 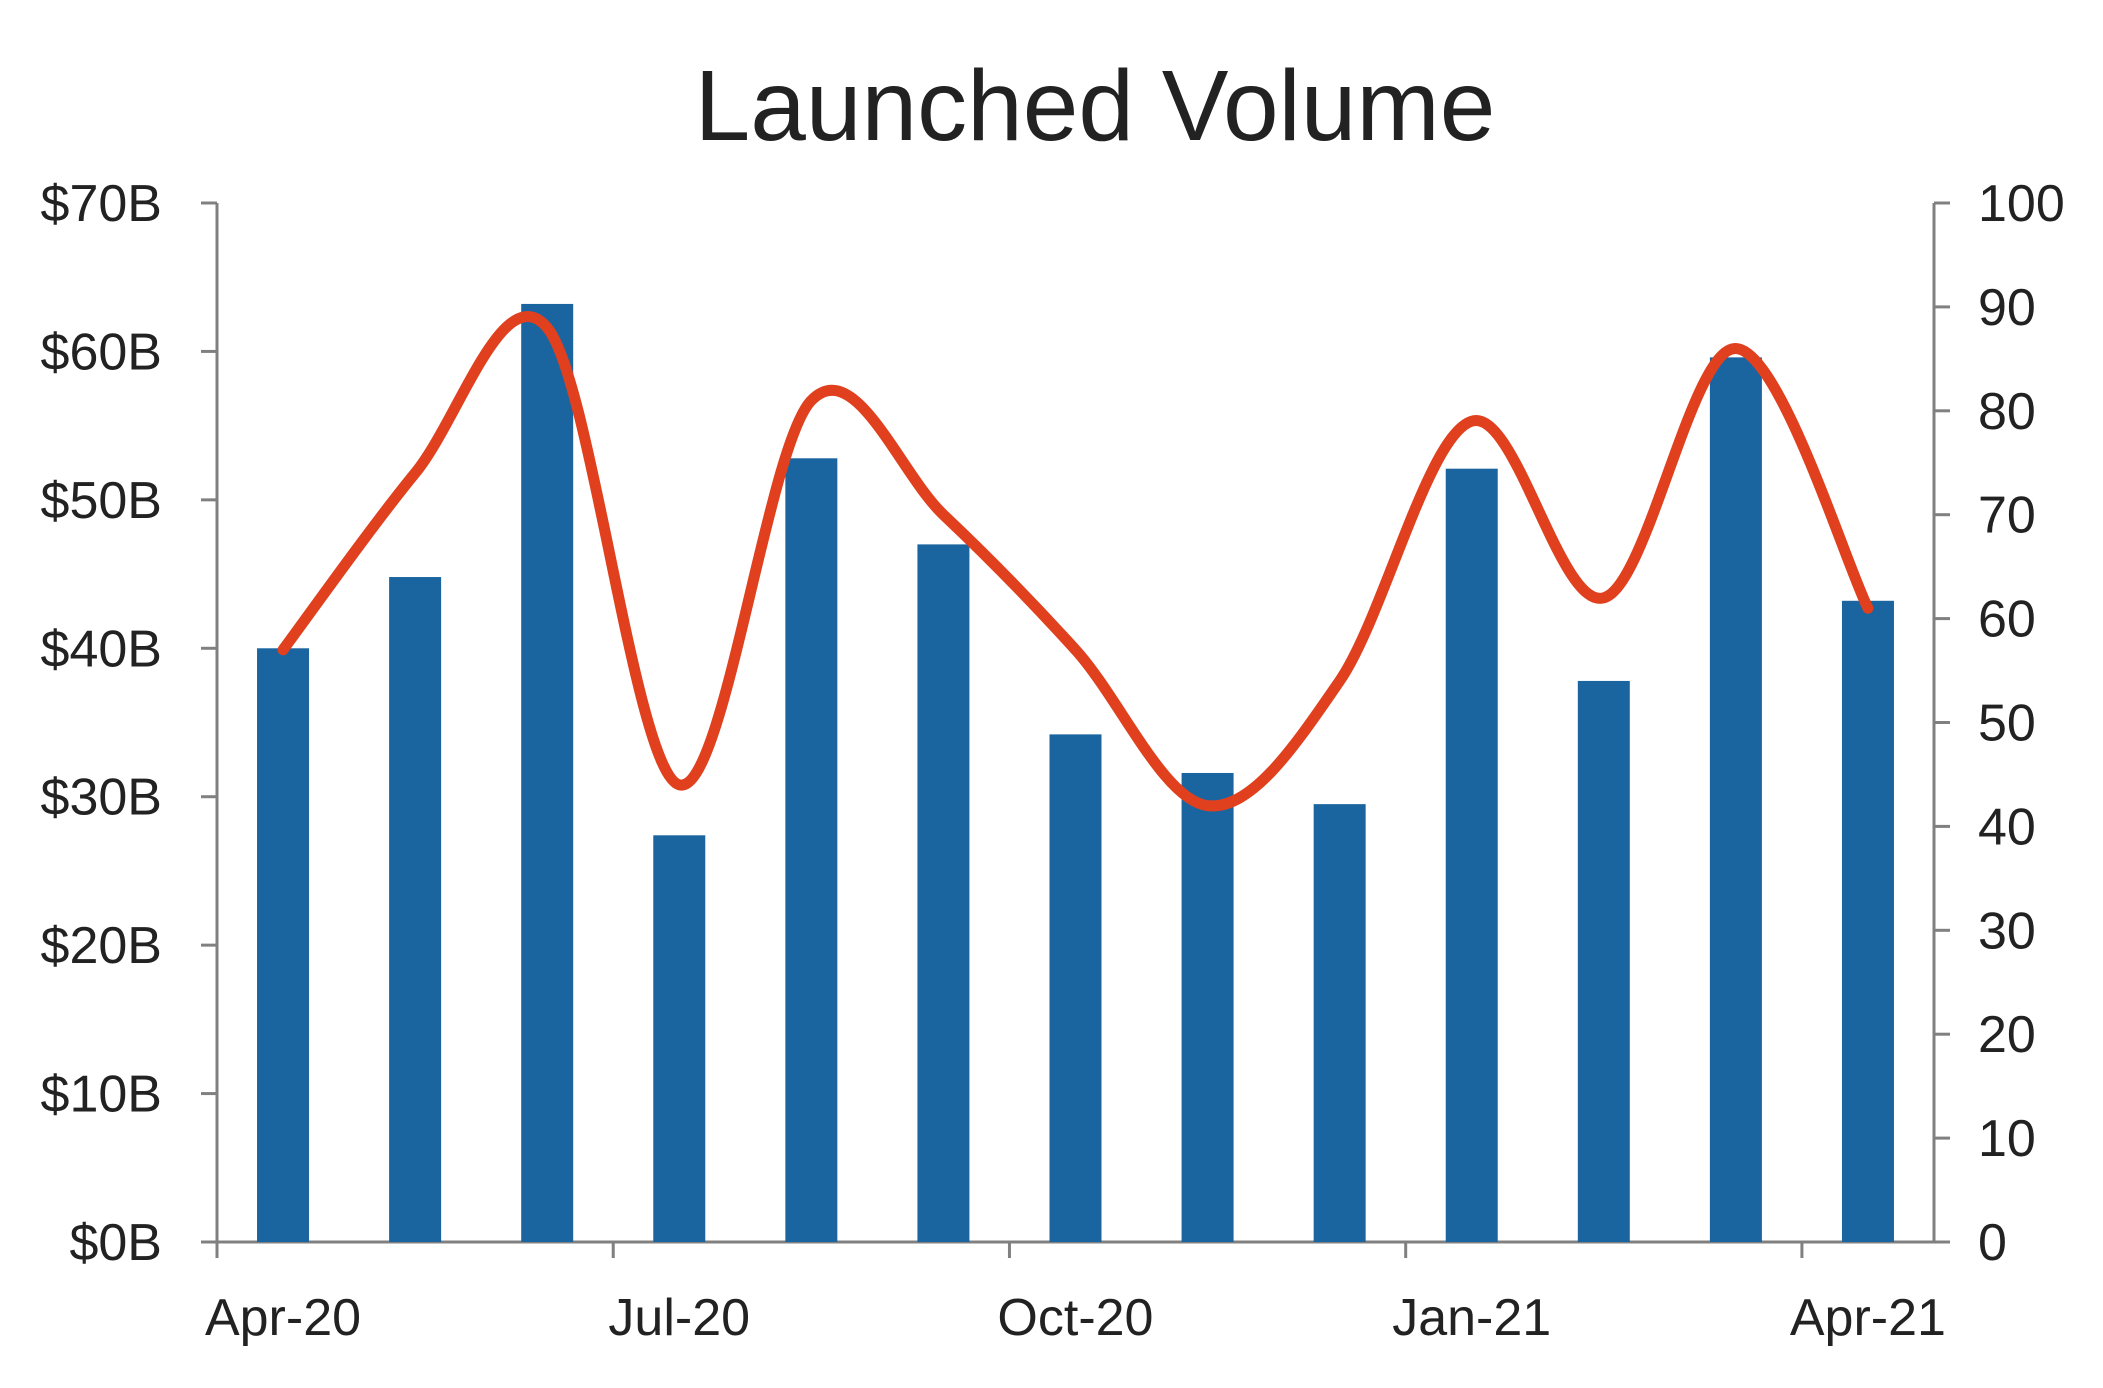 I want to click on x-axis: Apr-20 Jul-20 Oct-20 Jan-21 Apr-21, so click(x=1075, y=1293).